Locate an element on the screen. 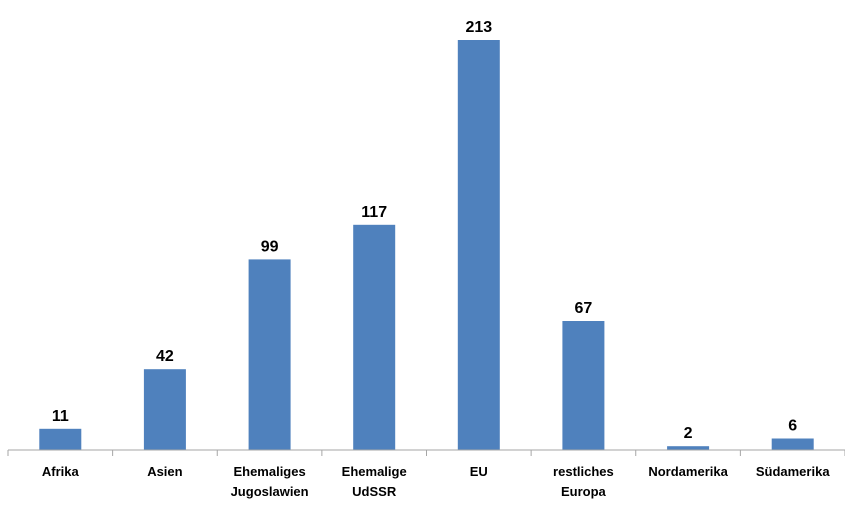  category-label-7: Südamerika is located at coordinates (793, 471).